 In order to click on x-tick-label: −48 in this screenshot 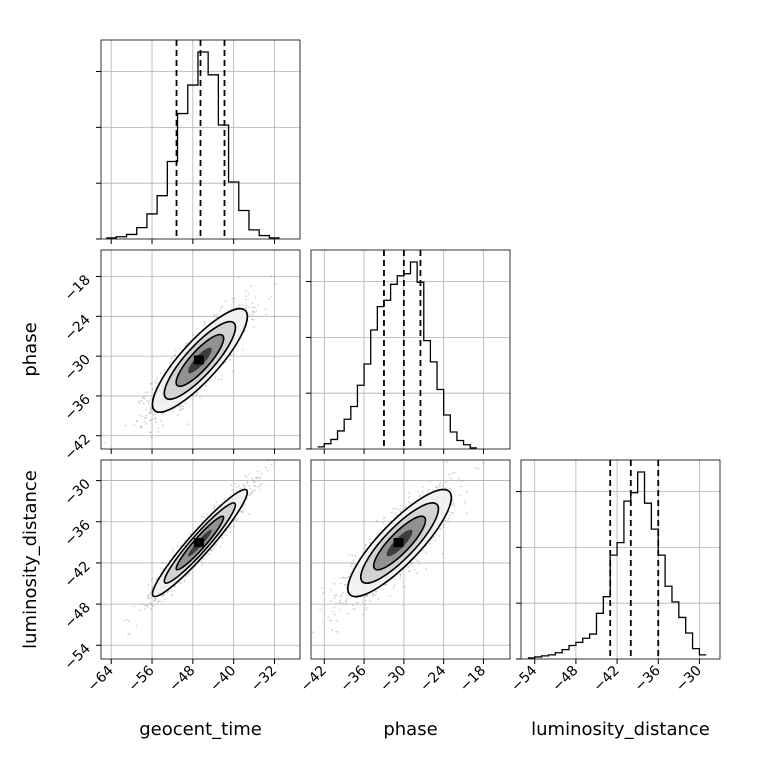, I will do `click(565, 679)`.